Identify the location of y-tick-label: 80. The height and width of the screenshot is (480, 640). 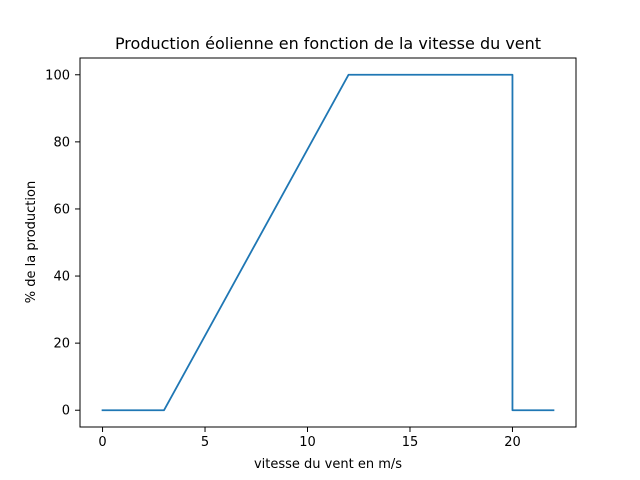
(61, 142).